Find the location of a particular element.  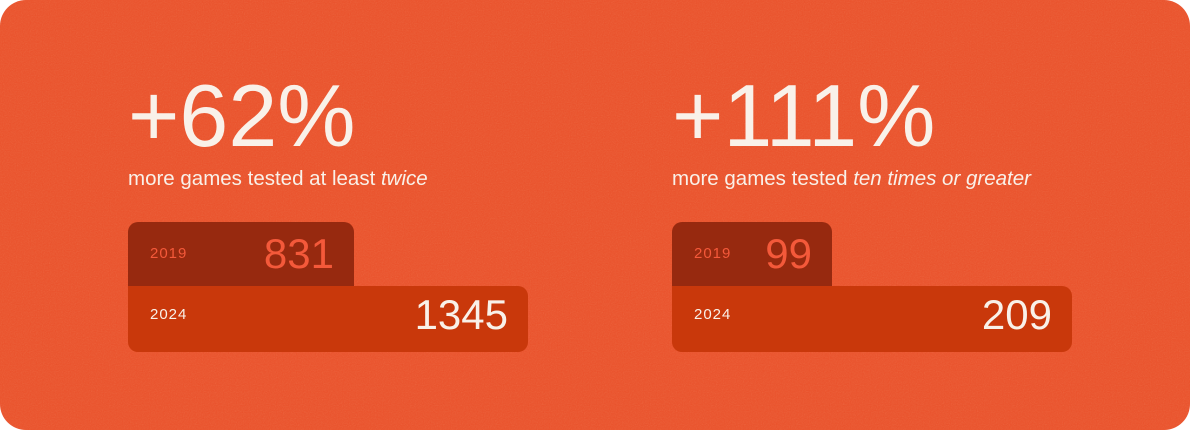

bar-chart: 2019 831 2024 1345 is located at coordinates (328, 286).